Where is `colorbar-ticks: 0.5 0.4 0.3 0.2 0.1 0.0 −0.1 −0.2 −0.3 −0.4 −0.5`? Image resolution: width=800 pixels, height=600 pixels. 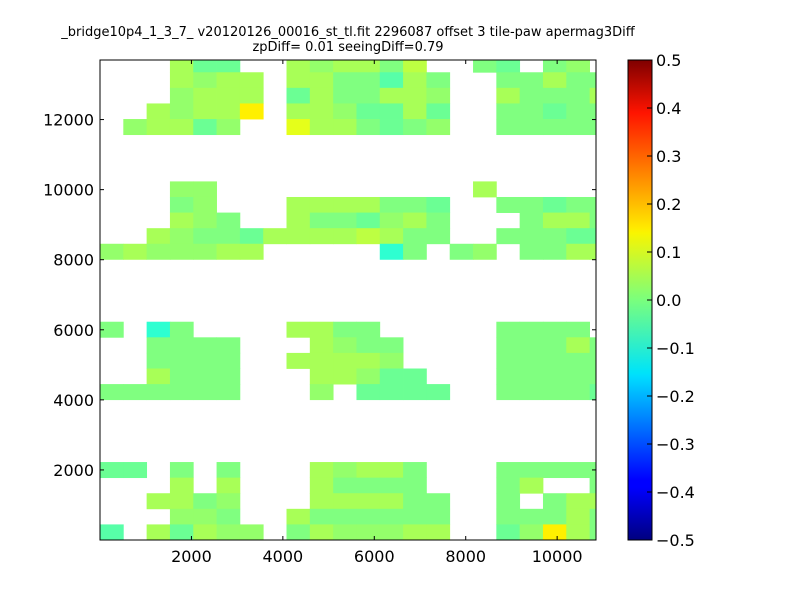
colorbar-ticks: 0.5 0.4 0.3 0.2 0.1 0.0 −0.1 −0.2 −0.3 −0.4 −0.5 is located at coordinates (671, 300).